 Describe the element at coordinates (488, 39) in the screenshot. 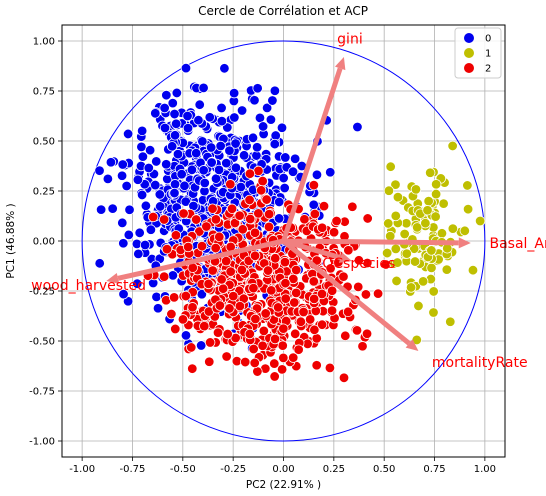

I see `legend-label-0: 0` at that location.